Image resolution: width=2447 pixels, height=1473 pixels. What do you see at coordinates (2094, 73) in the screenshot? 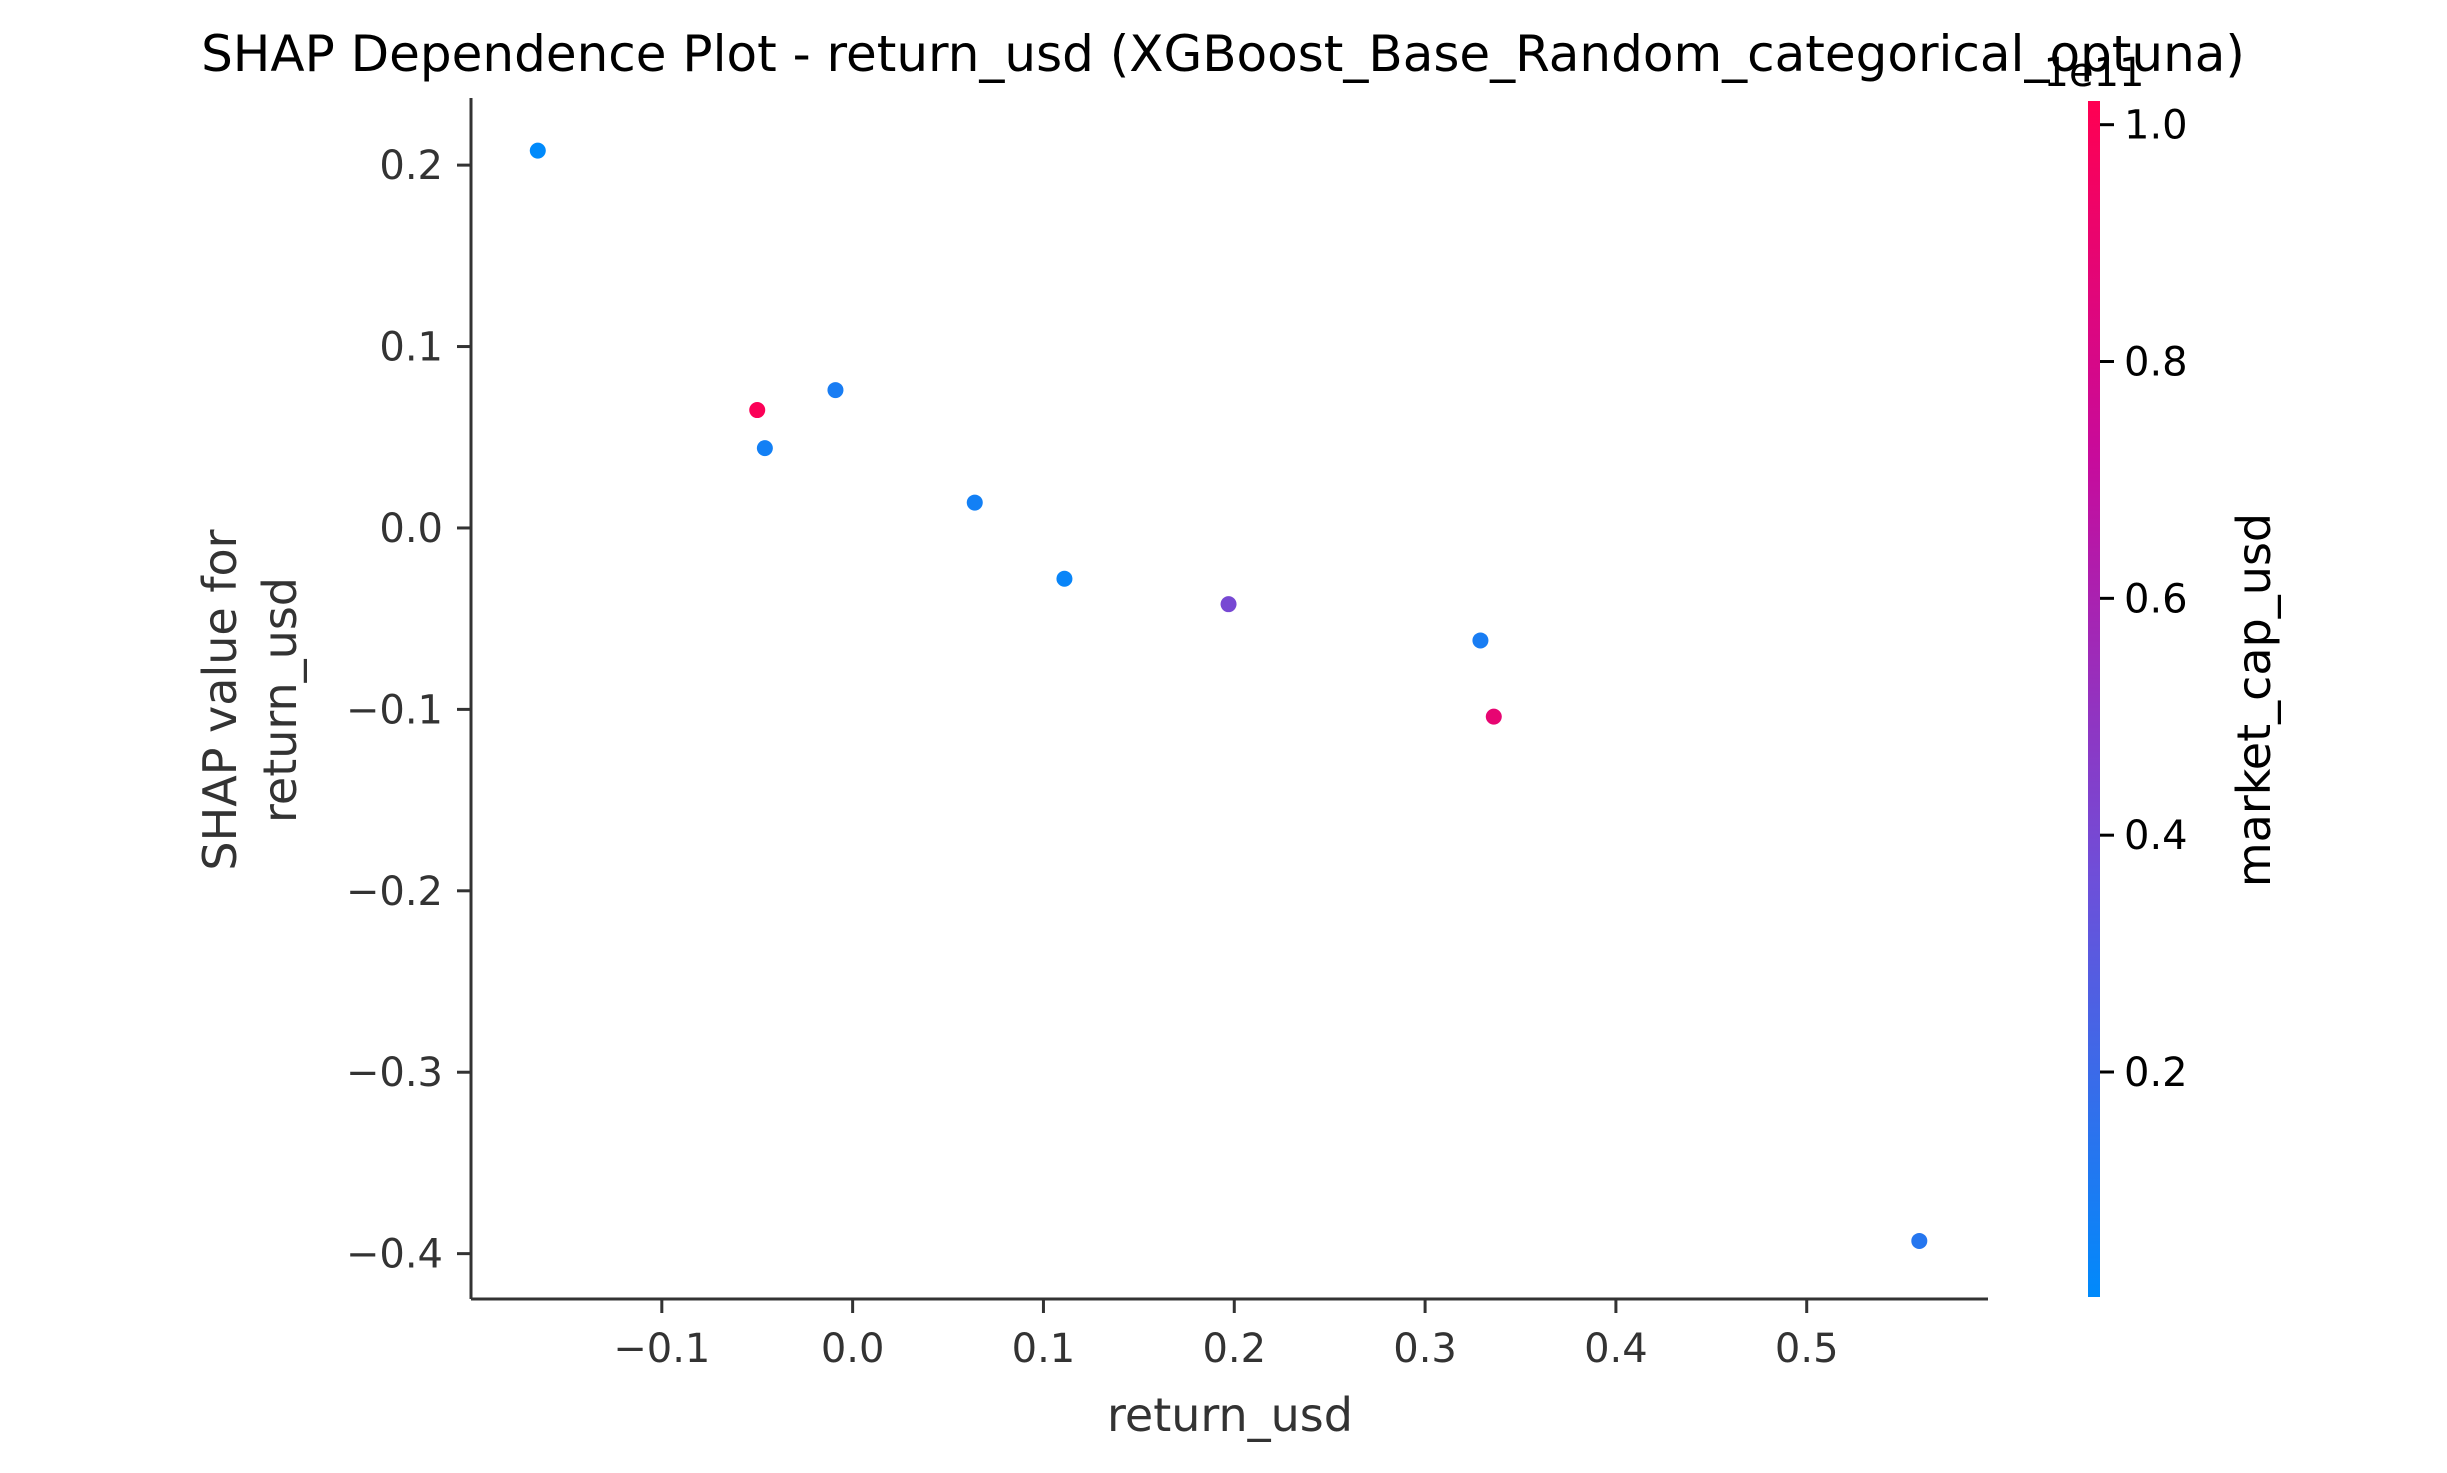
I see `colorbar-offset-label: 1e11` at bounding box center [2094, 73].